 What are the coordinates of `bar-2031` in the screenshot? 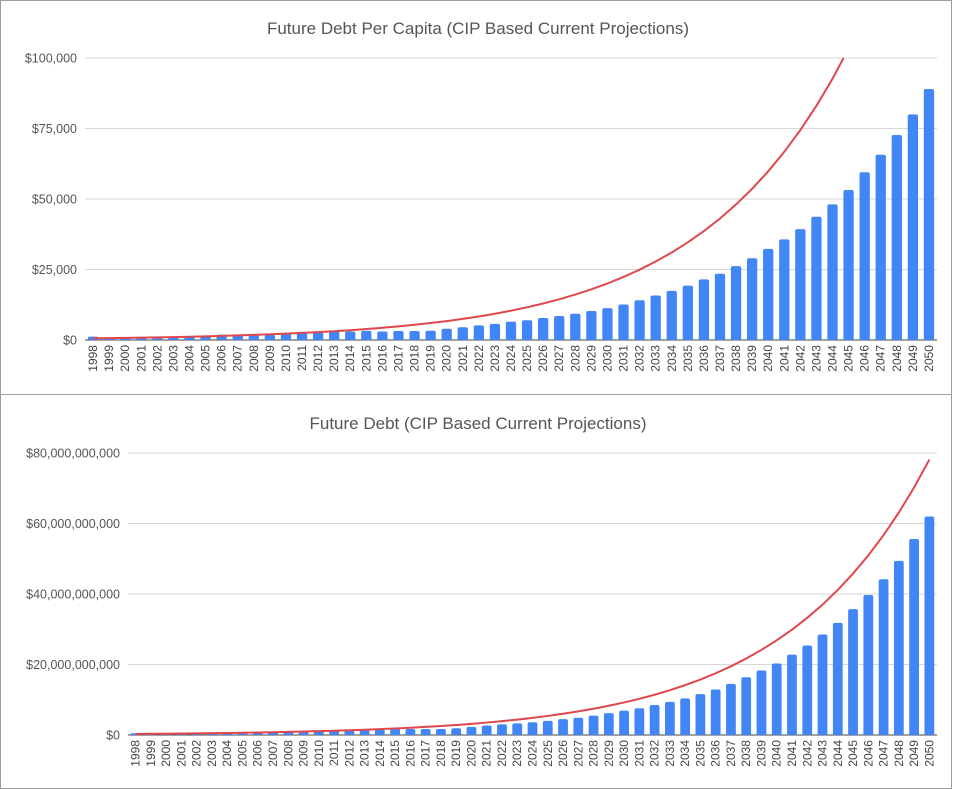 It's located at (623, 322).